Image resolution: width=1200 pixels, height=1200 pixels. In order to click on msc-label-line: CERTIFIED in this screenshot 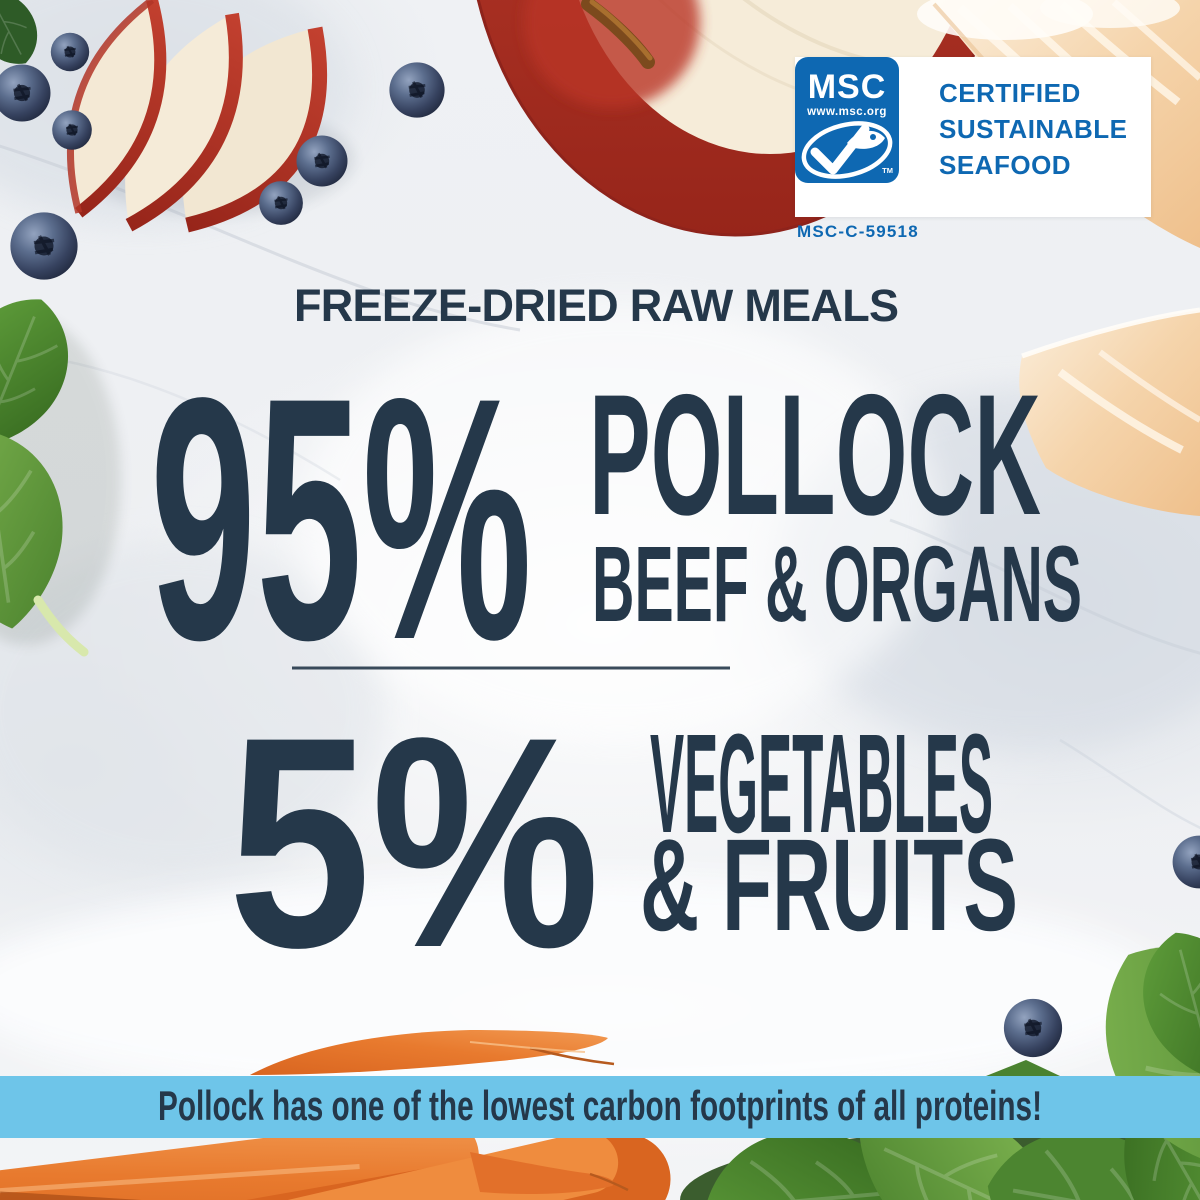, I will do `click(1010, 93)`.